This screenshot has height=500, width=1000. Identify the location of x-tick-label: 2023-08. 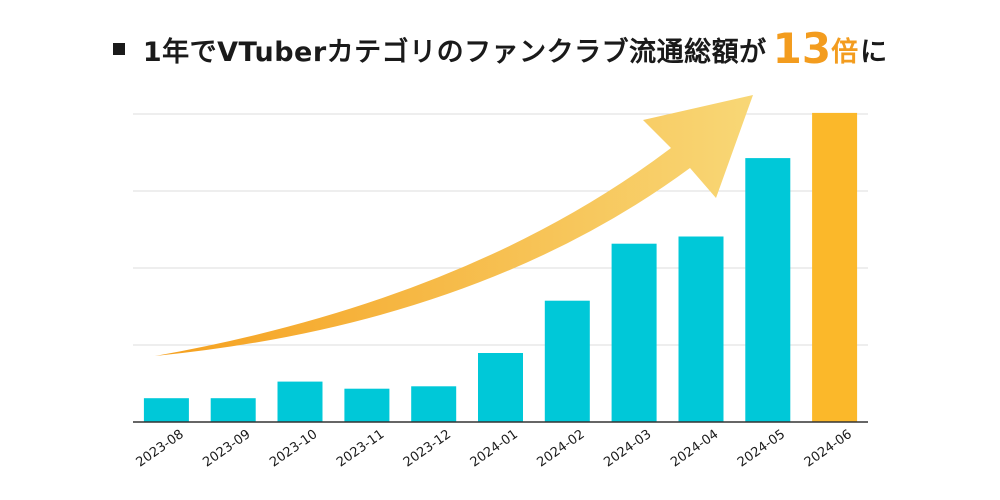
(160, 448).